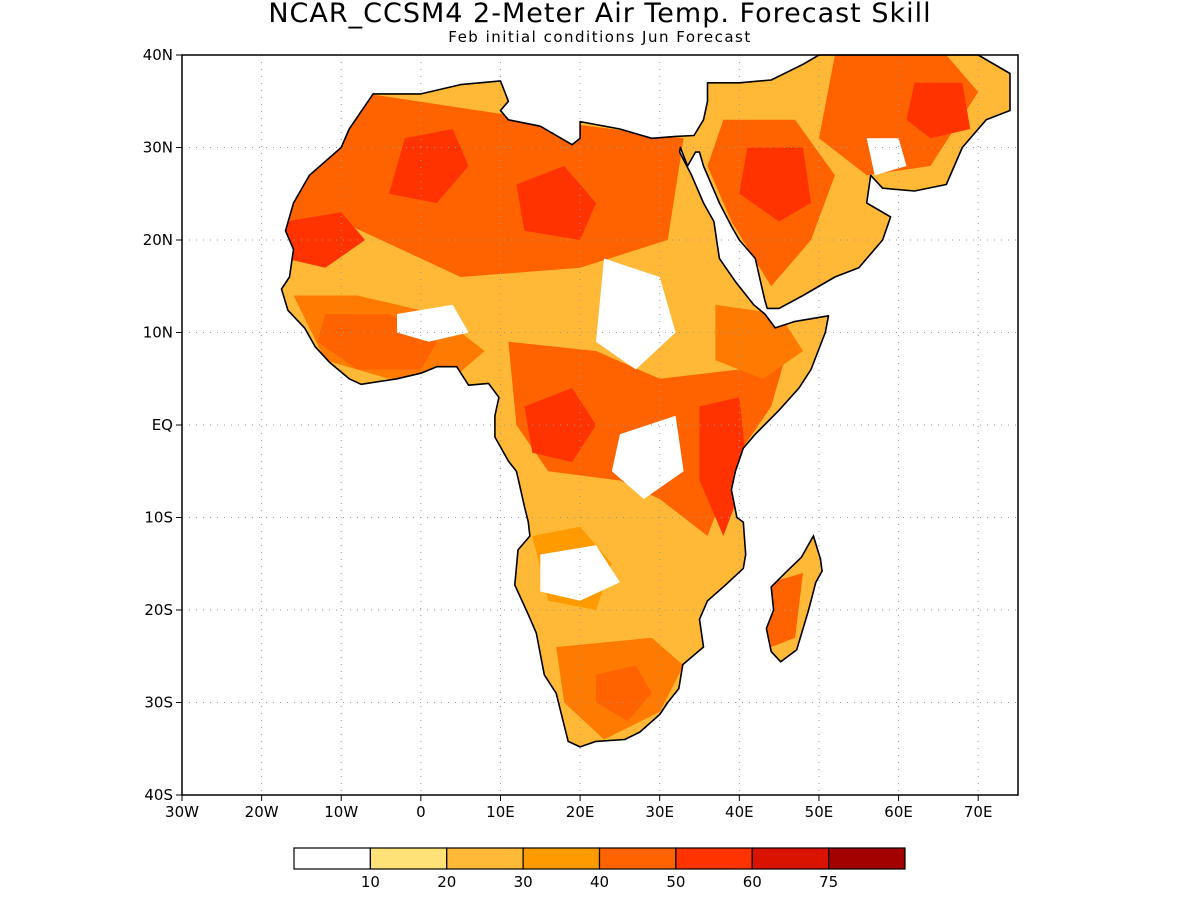 The image size is (1200, 900). What do you see at coordinates (158, 333) in the screenshot?
I see `lat-tick-label: 10N` at bounding box center [158, 333].